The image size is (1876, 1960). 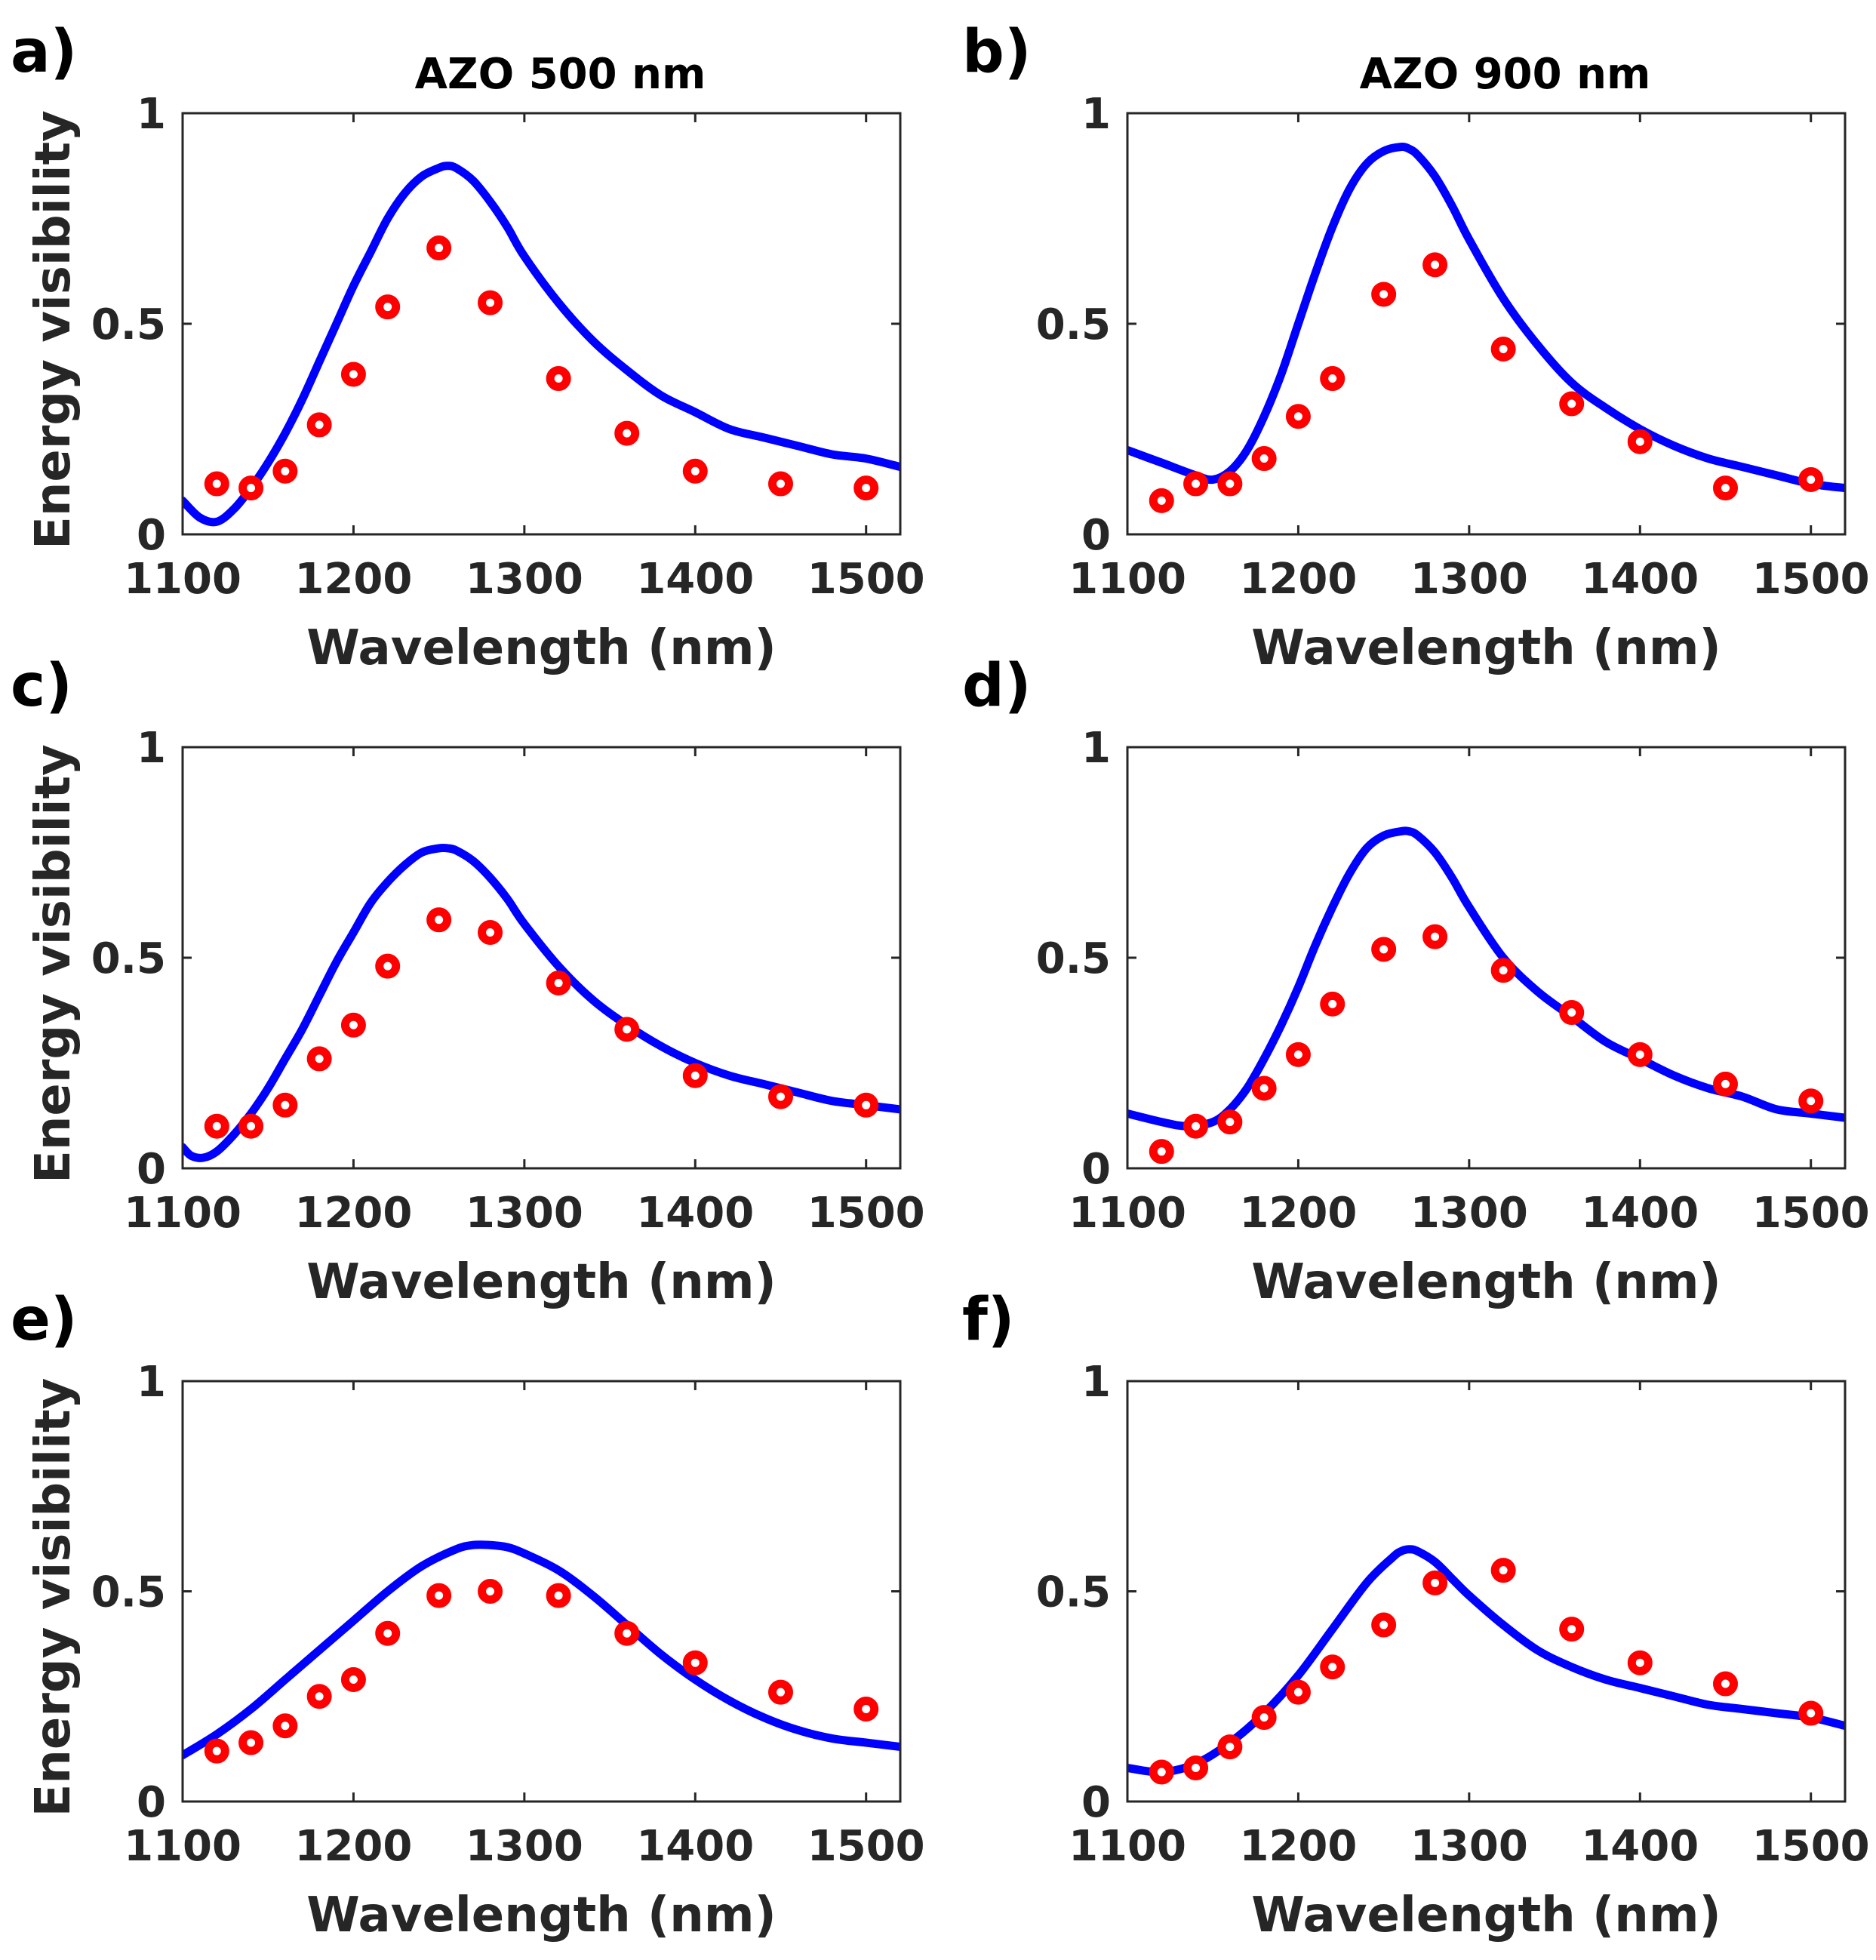 What do you see at coordinates (44, 52) in the screenshot?
I see `panel-label: a)` at bounding box center [44, 52].